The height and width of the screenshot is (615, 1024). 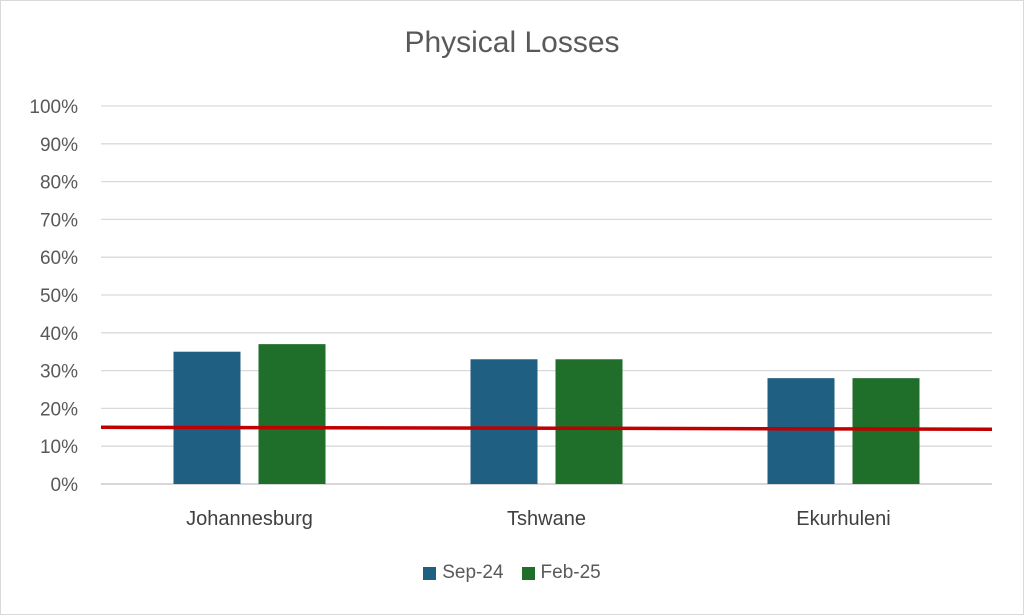 What do you see at coordinates (59, 296) in the screenshot?
I see `y-tick-label: 50%` at bounding box center [59, 296].